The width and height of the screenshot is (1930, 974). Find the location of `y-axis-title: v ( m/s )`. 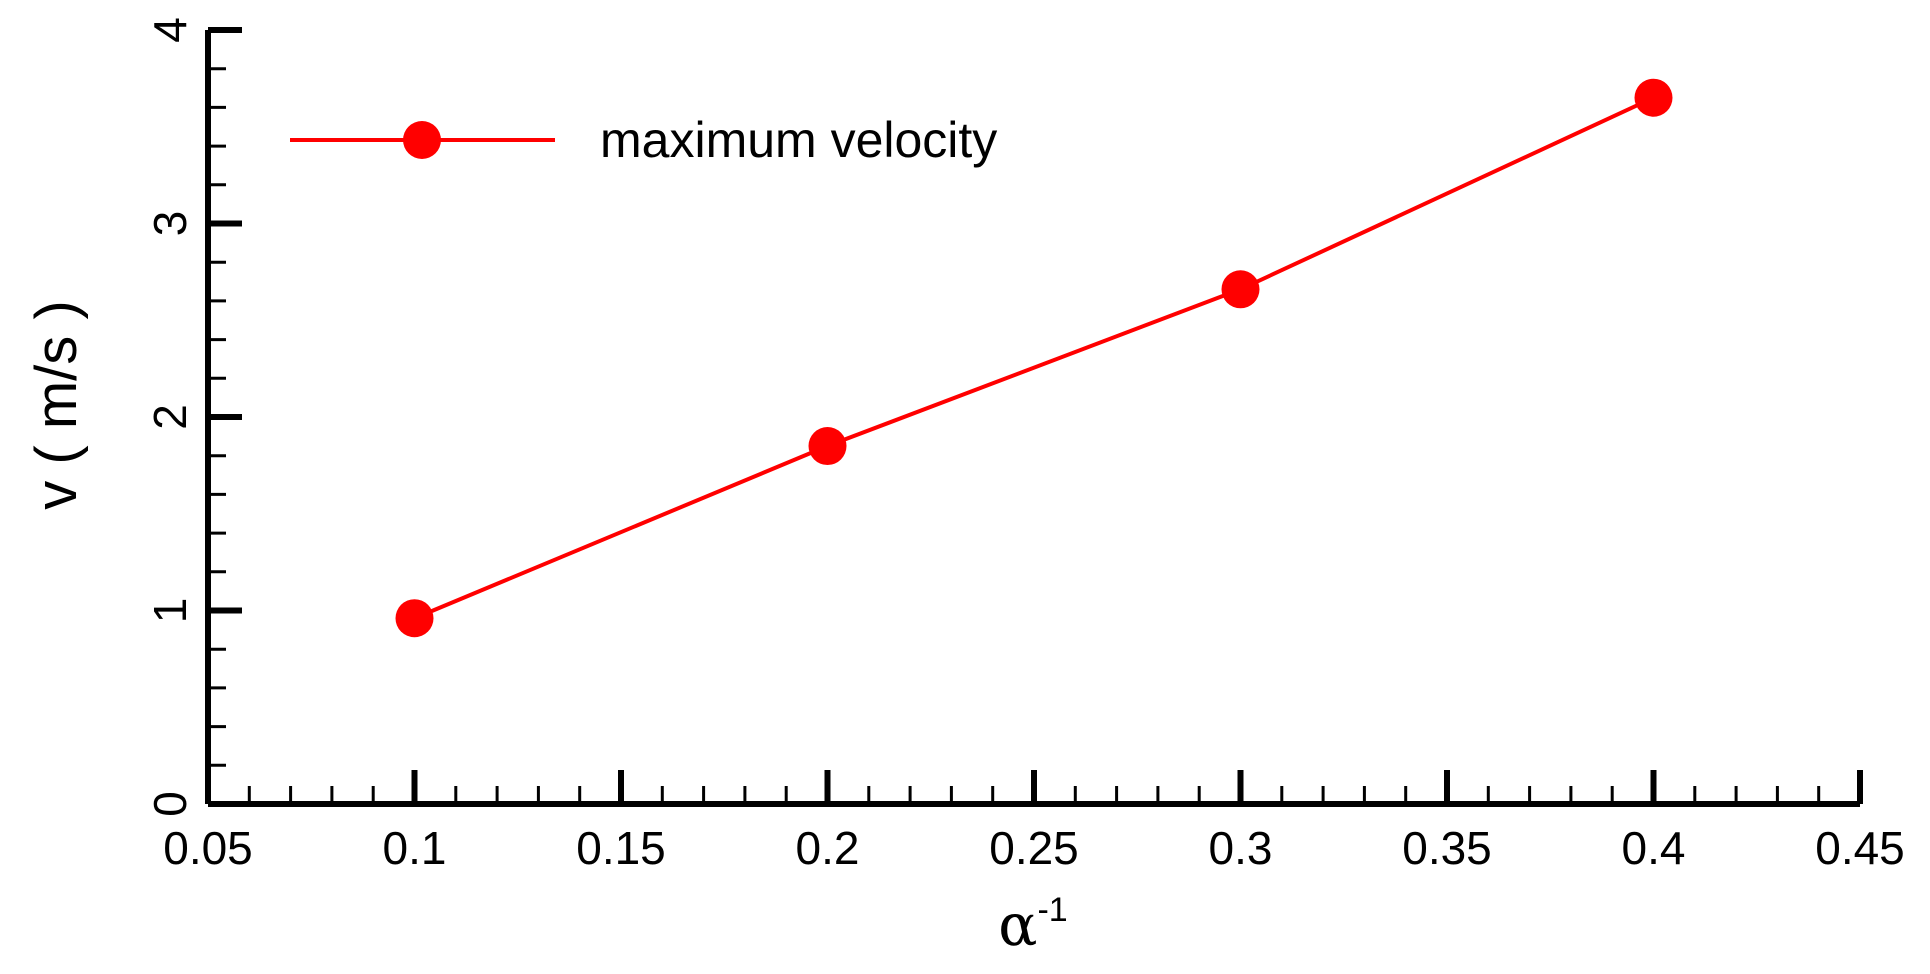

y-axis-title: v ( m/s ) is located at coordinates (56, 404).